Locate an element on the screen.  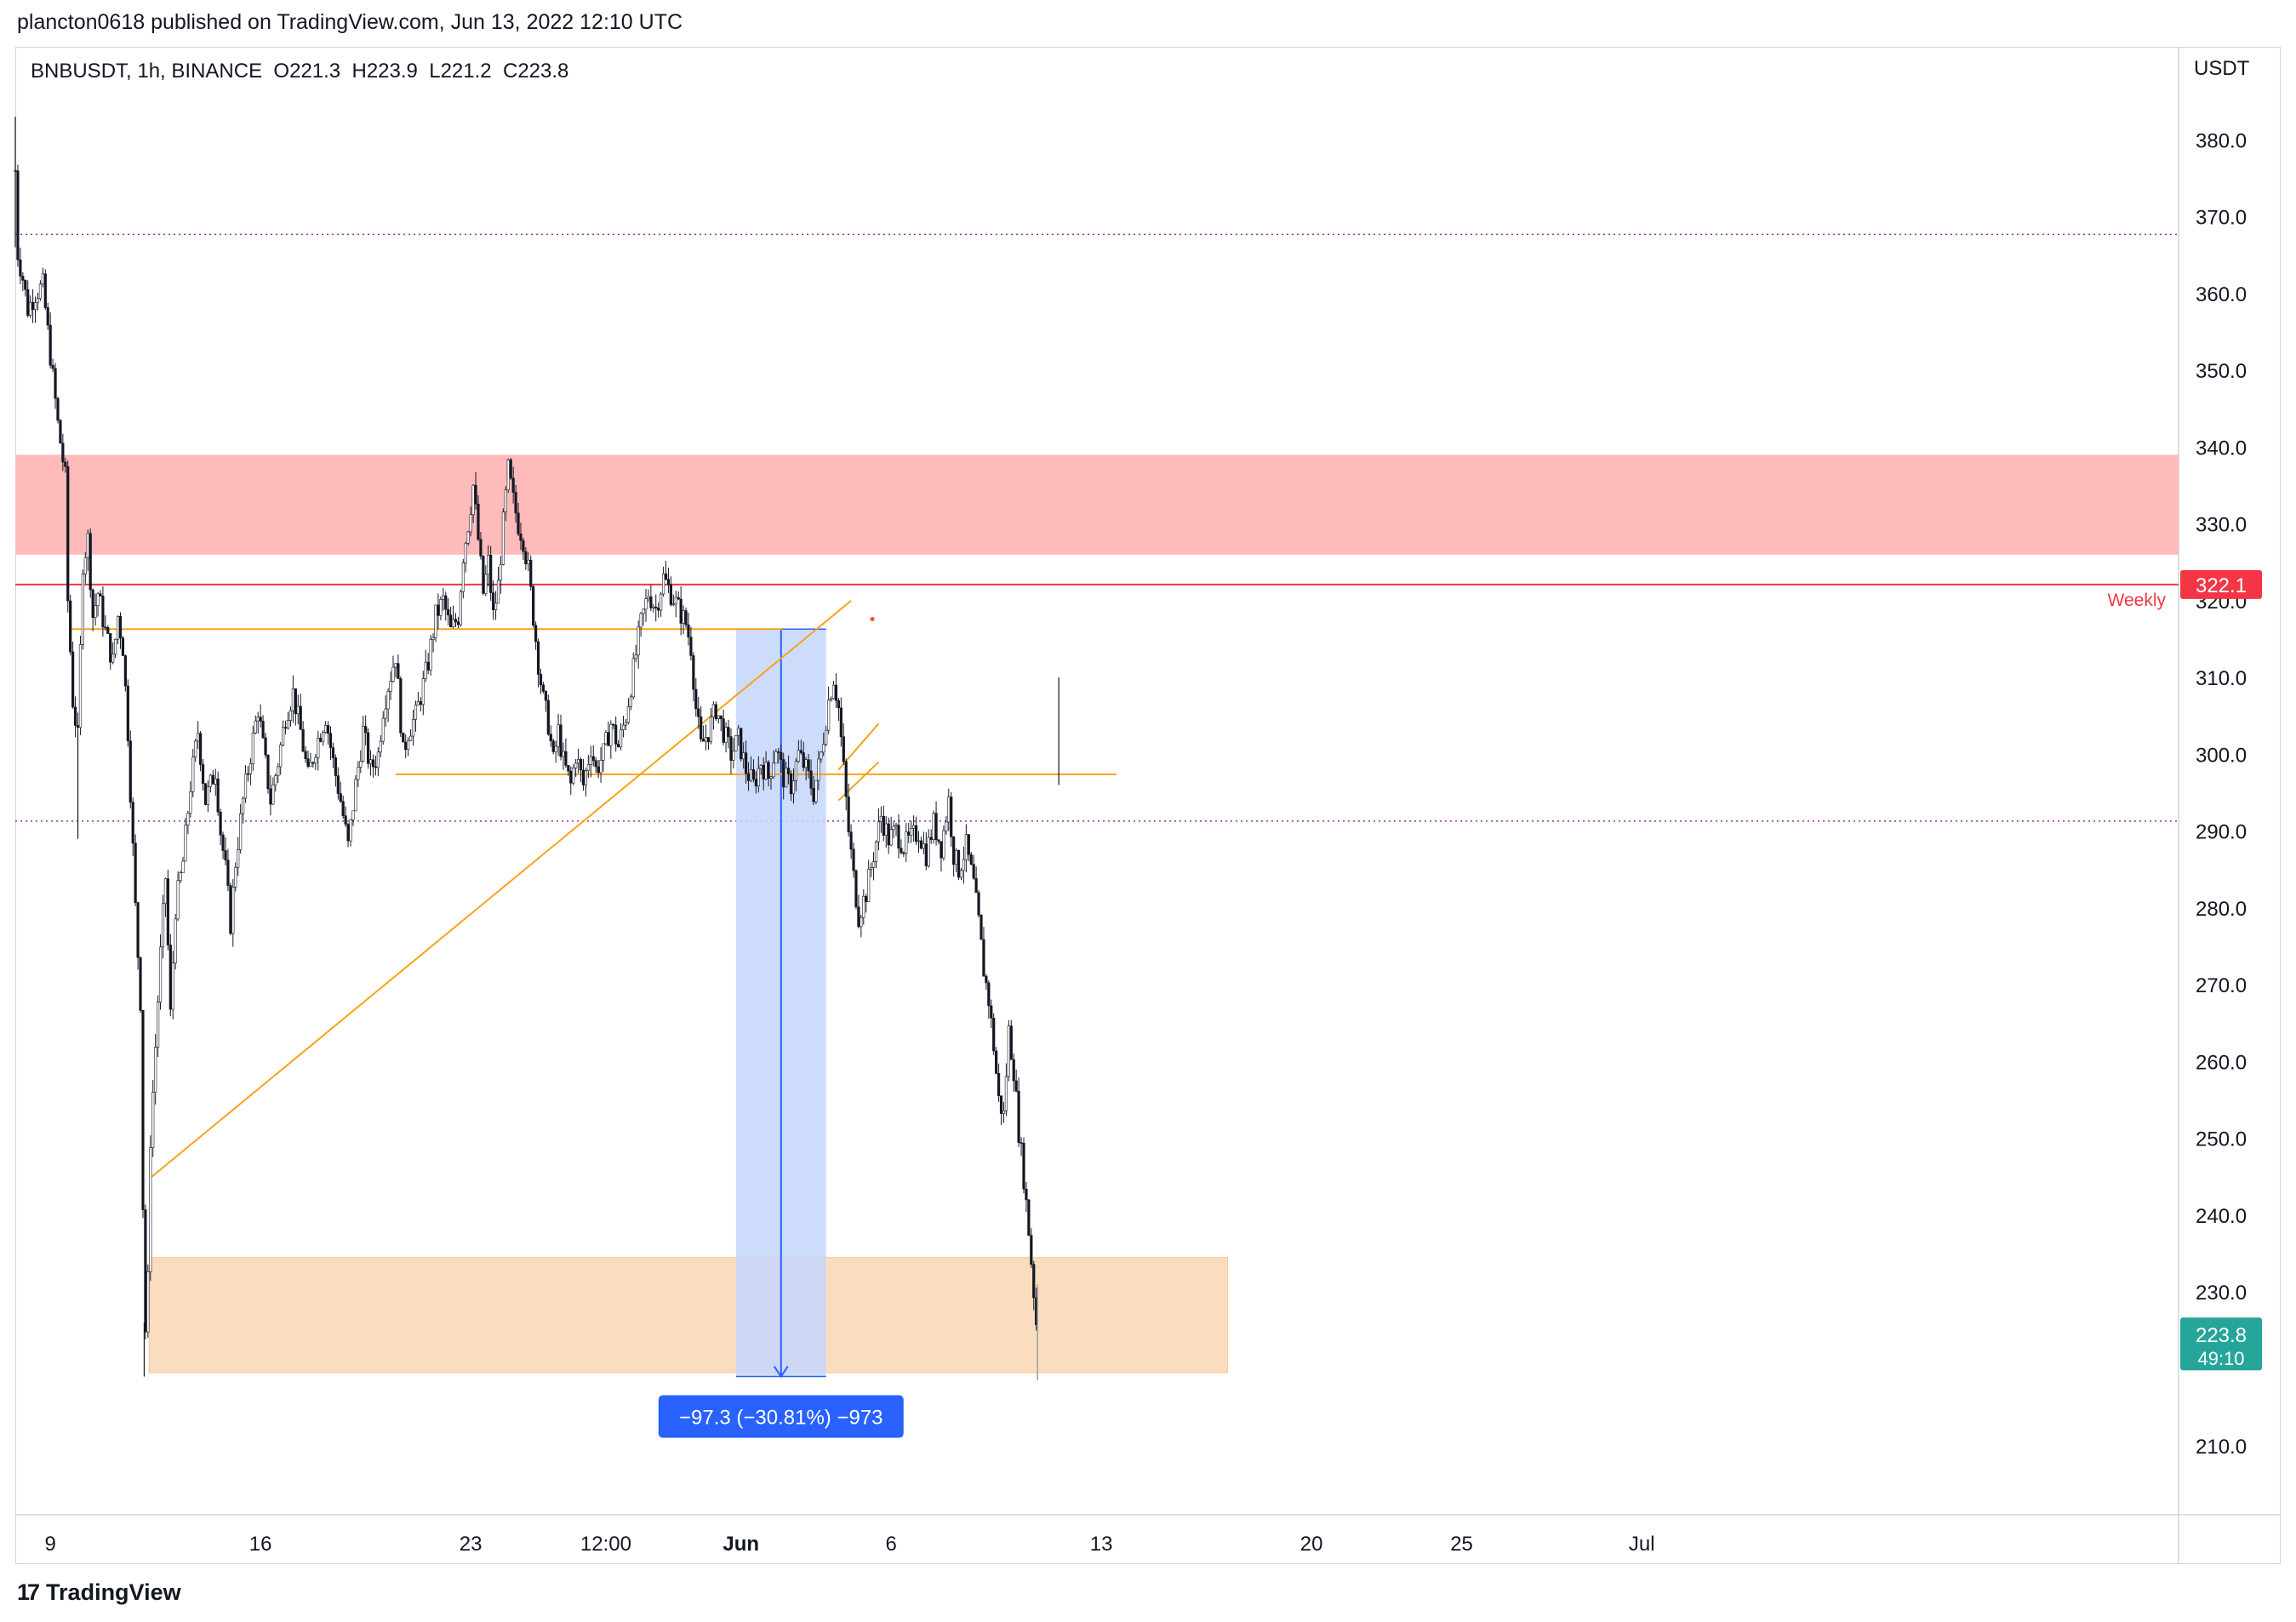
orange-trendline is located at coordinates (501, 889).